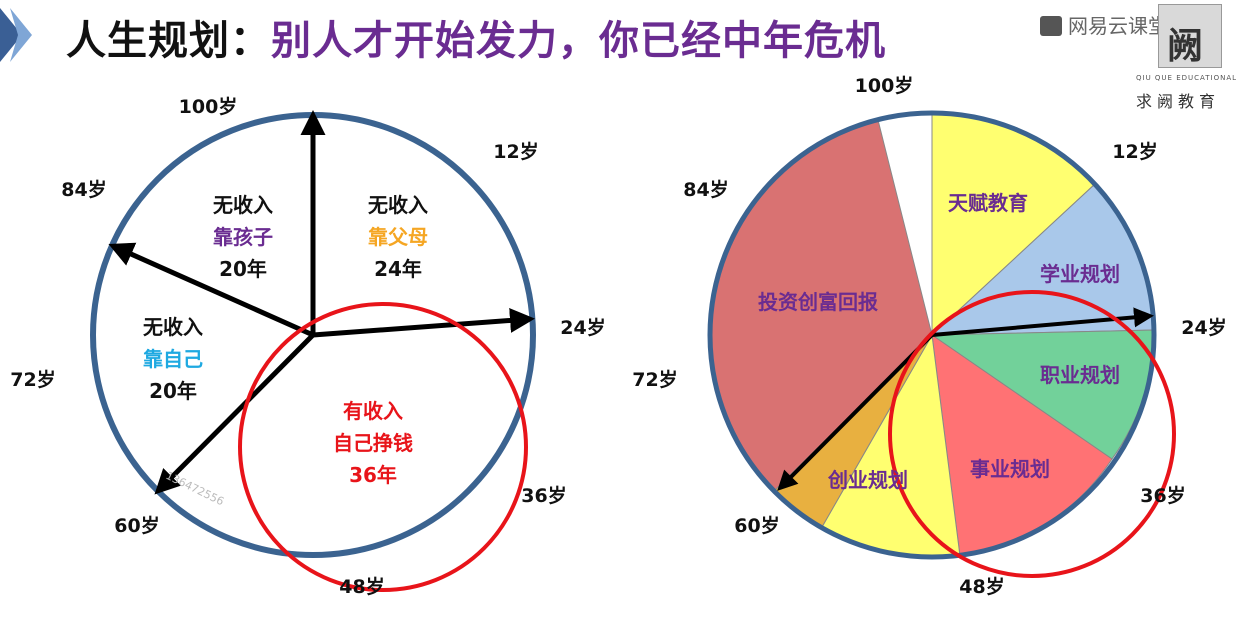 The image size is (1242, 631). I want to click on left-s3-line2: 靠自己, so click(173, 359).